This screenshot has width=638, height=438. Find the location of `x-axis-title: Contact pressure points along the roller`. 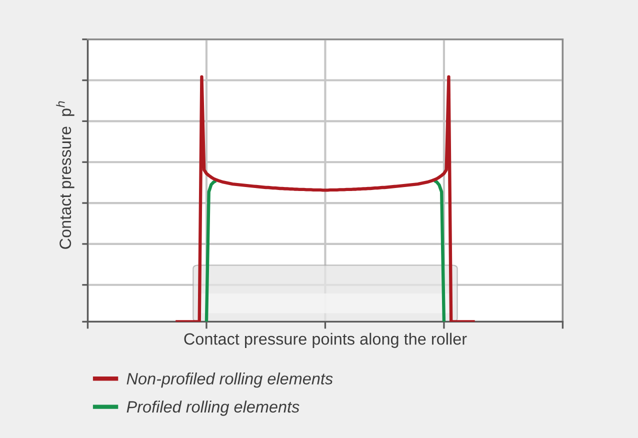

x-axis-title: Contact pressure points along the roller is located at coordinates (325, 340).